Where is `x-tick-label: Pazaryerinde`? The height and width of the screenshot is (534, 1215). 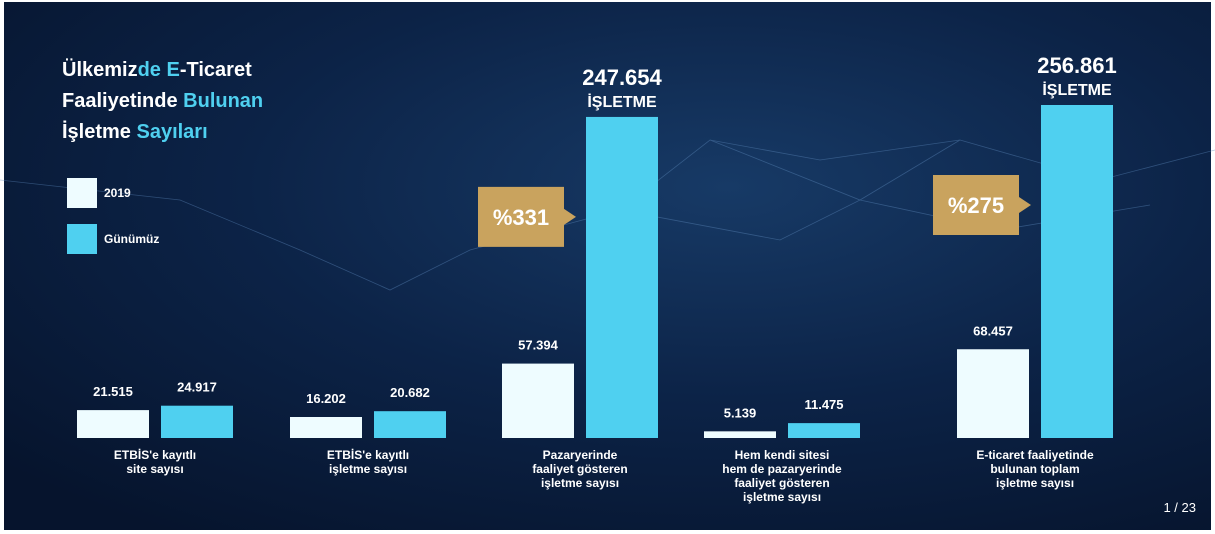
x-tick-label: Pazaryerinde is located at coordinates (580, 455).